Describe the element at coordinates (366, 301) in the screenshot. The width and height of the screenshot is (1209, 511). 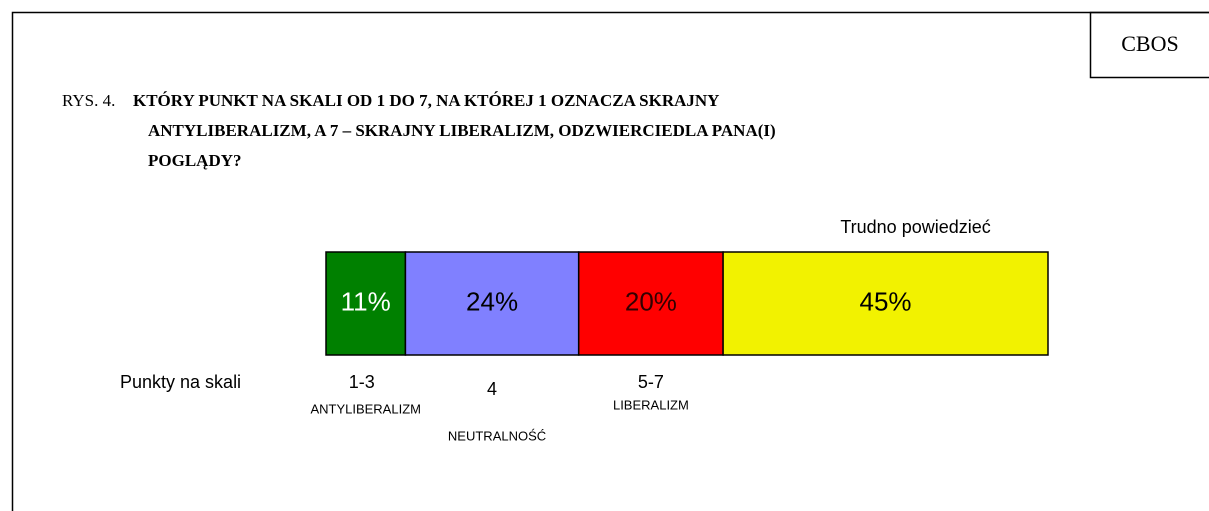
I see `value-label: 11%` at that location.